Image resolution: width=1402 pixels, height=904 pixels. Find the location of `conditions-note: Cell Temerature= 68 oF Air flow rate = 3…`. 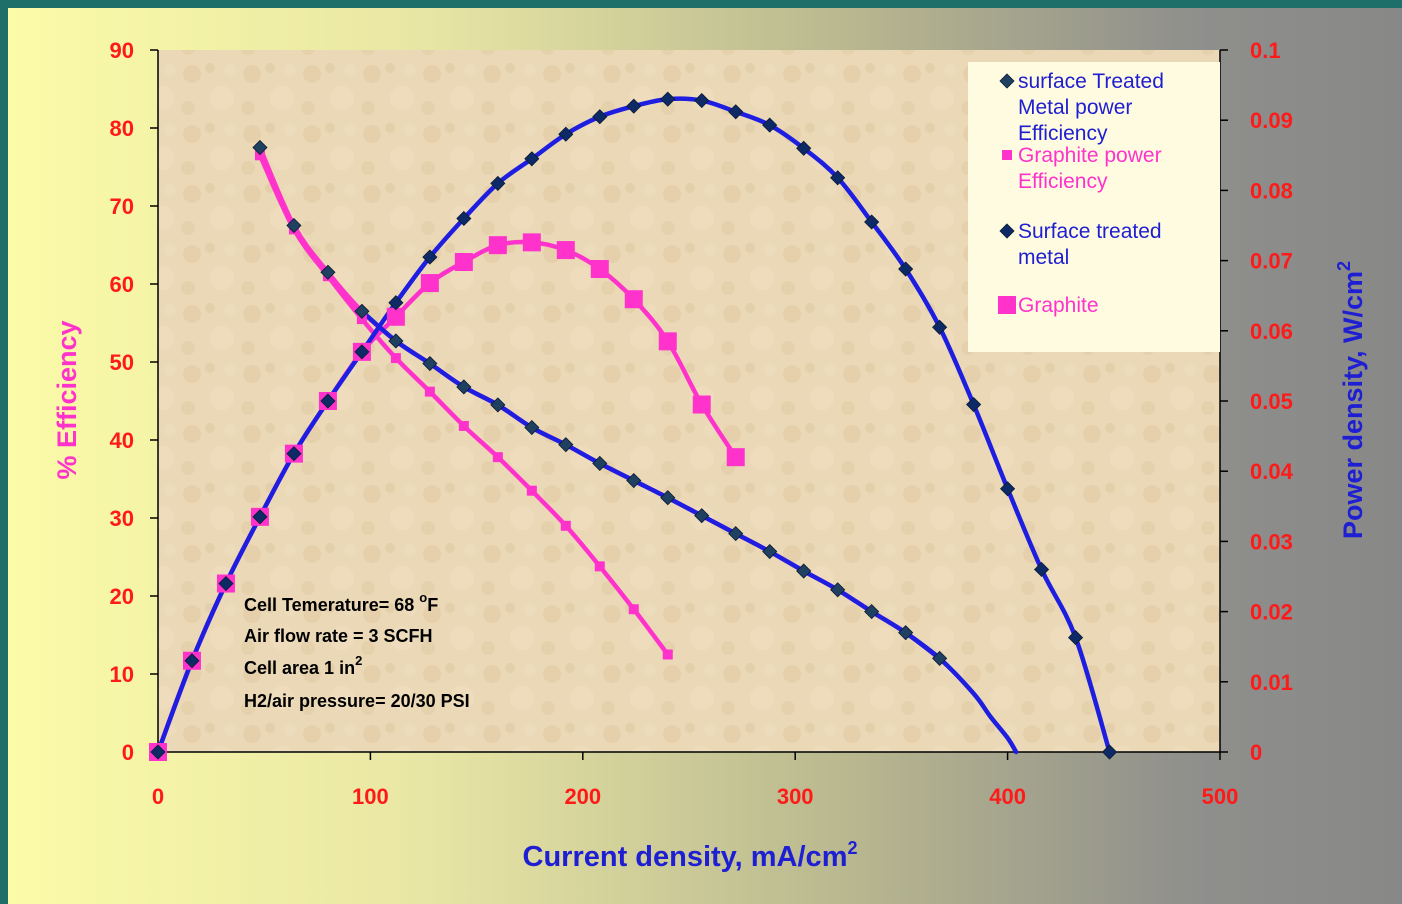

conditions-note: Cell Temerature= 68 oF Air flow rate = 3… is located at coordinates (357, 650).